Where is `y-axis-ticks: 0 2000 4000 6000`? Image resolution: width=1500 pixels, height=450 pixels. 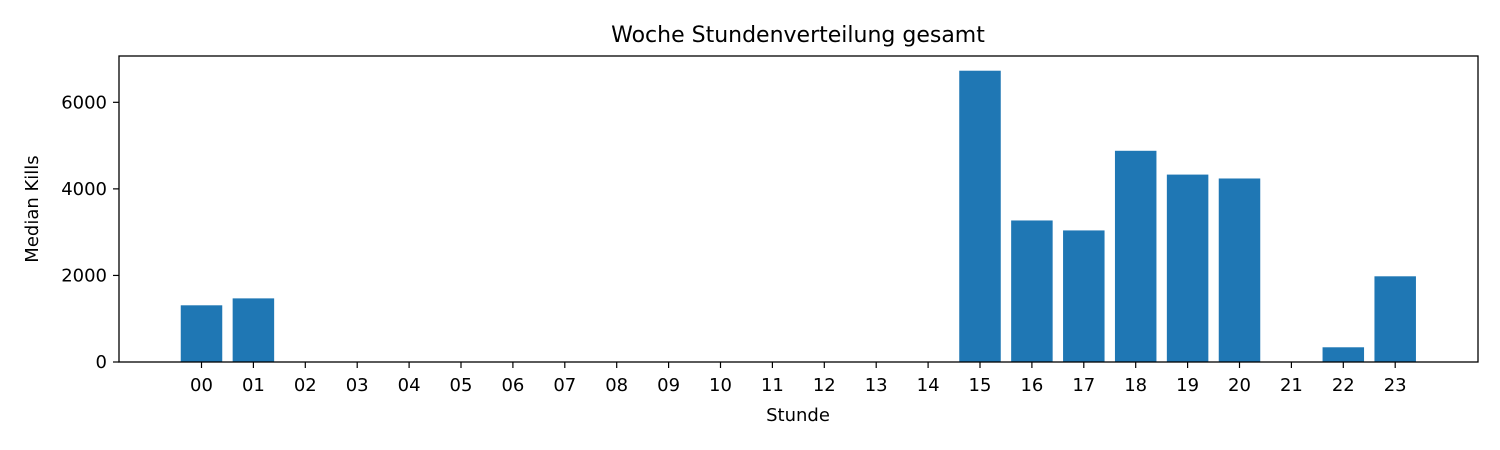 y-axis-ticks: 0 2000 4000 6000 is located at coordinates (90, 232).